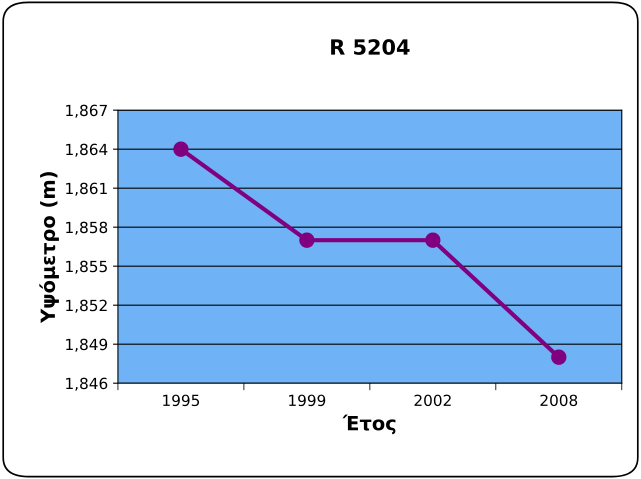 Image resolution: width=641 pixels, height=479 pixels. Describe the element at coordinates (87, 150) in the screenshot. I see `y-tick-label: 1,864` at that location.